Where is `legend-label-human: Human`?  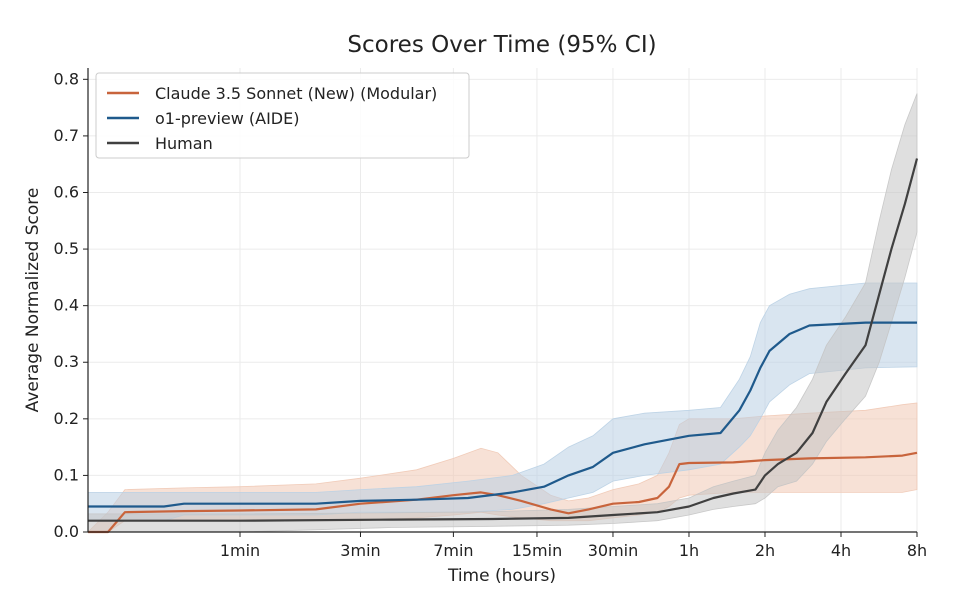 legend-label-human: Human is located at coordinates (184, 143).